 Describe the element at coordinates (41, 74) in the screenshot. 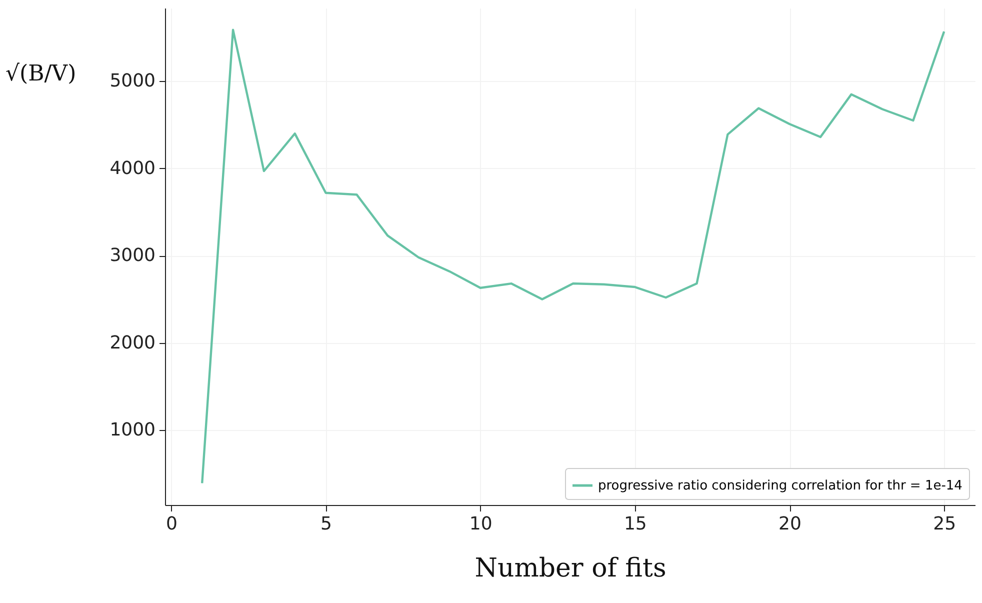

I see `y-axis-title: √(B/V)` at that location.